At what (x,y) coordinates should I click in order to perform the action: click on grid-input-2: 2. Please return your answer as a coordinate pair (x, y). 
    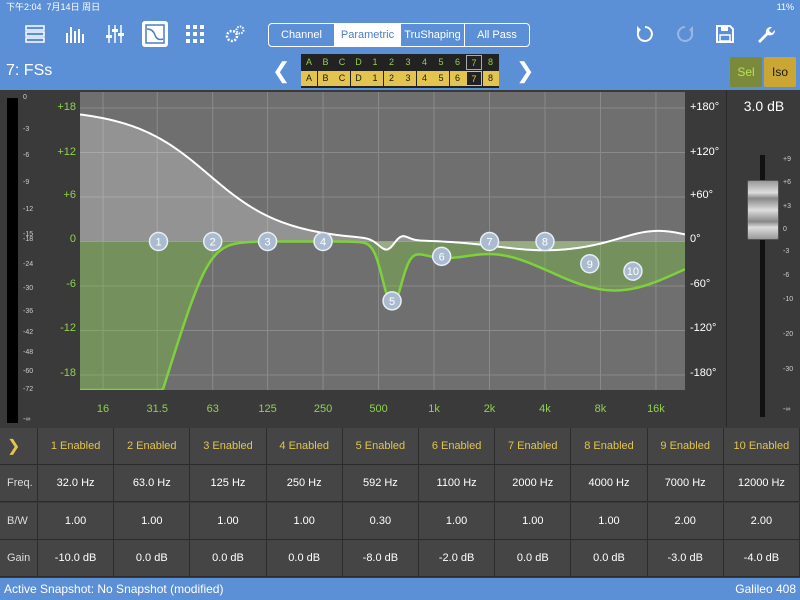
    Looking at the image, I should click on (391, 62).